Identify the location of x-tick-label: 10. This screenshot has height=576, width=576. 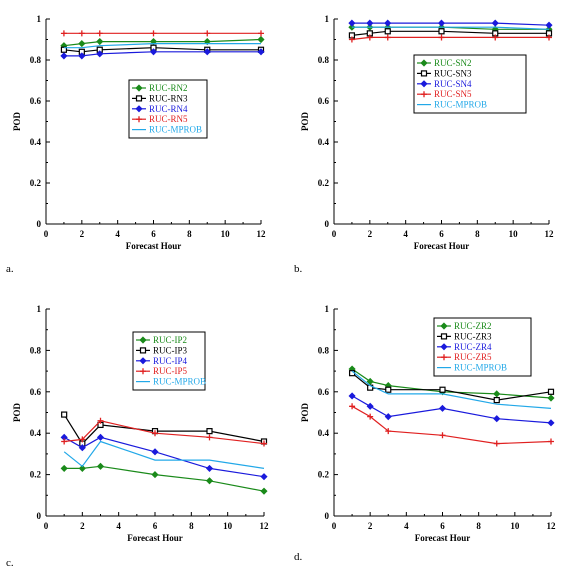
(228, 526).